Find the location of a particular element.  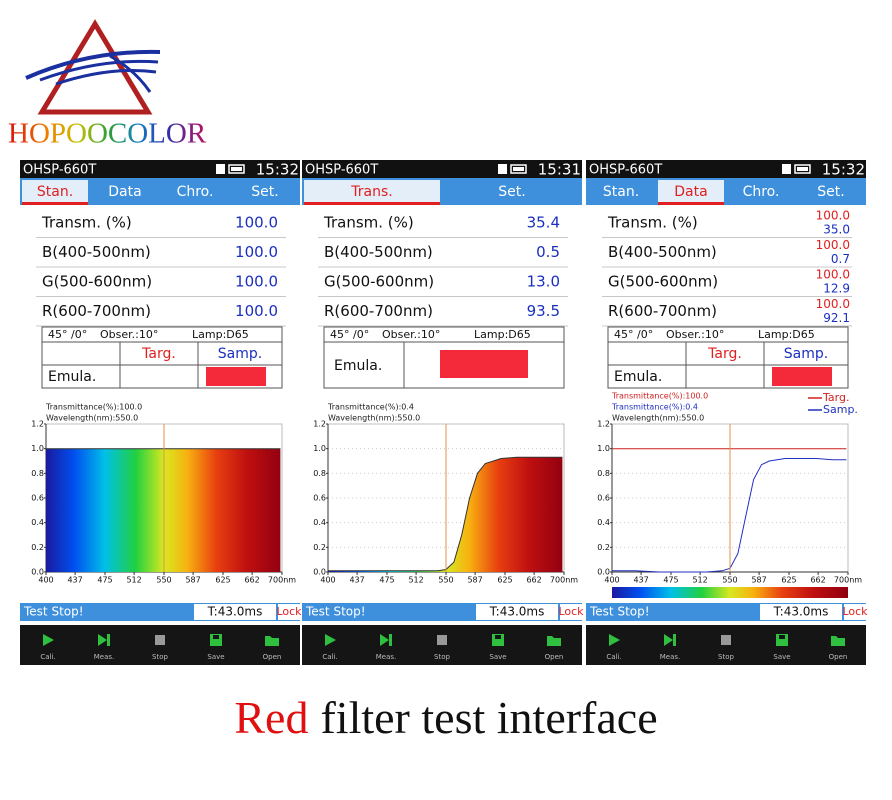

row-label: G(500-600nm) is located at coordinates (97, 282).